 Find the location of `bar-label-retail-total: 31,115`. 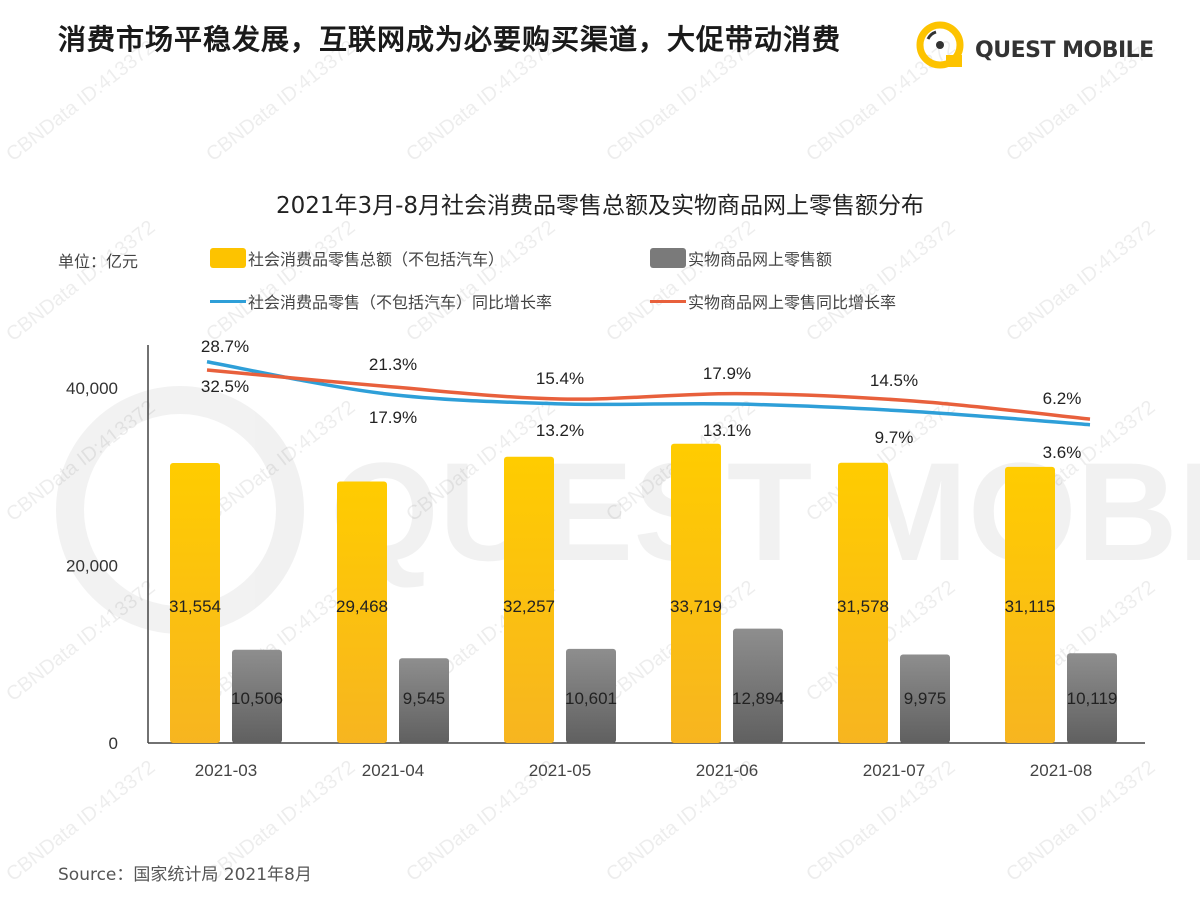

bar-label-retail-total: 31,115 is located at coordinates (1030, 606).